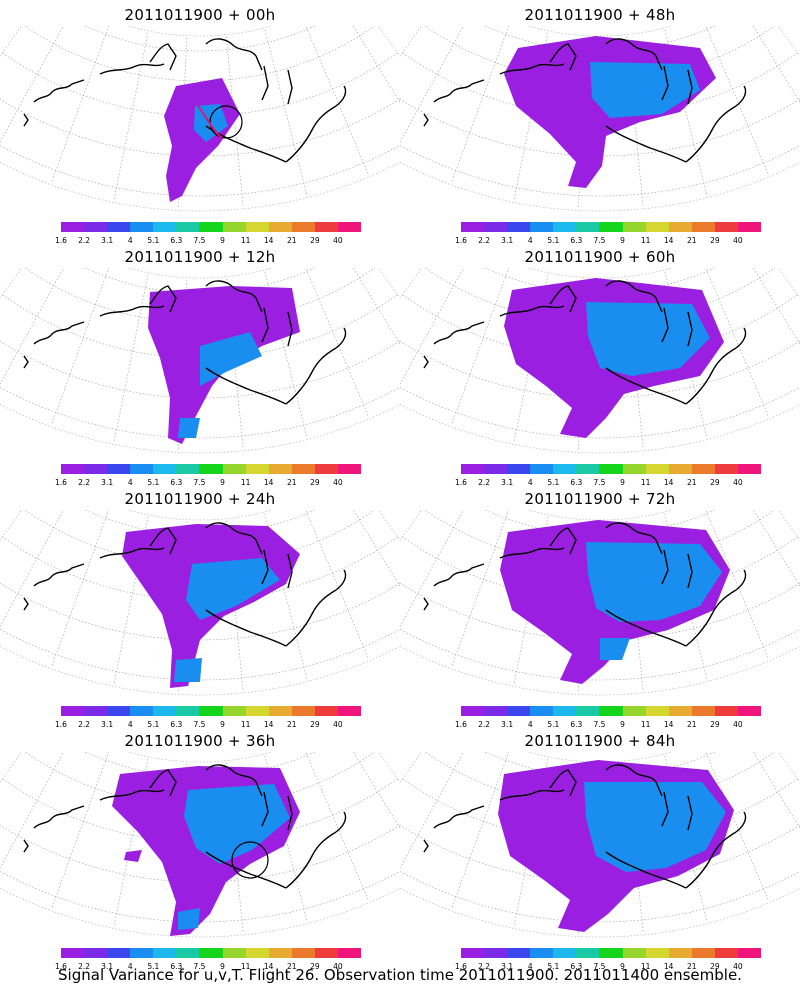 The width and height of the screenshot is (800, 1000). Describe the element at coordinates (645, 966) in the screenshot. I see `colorbar-tick-label: 11` at that location.